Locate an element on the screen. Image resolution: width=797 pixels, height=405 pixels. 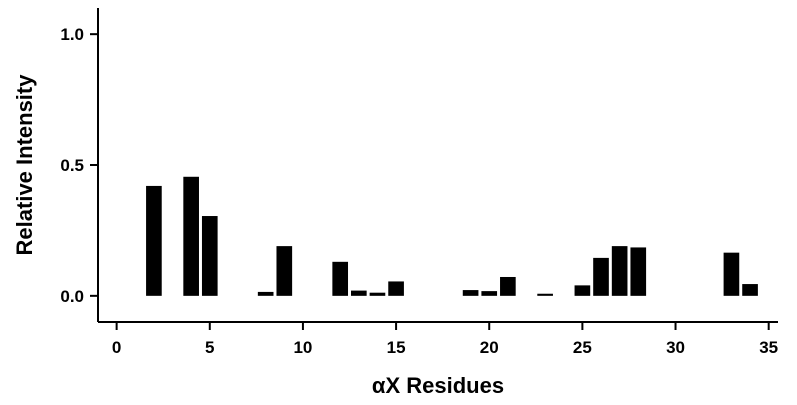
y-tick-label: 0.0 is located at coordinates (72, 296).